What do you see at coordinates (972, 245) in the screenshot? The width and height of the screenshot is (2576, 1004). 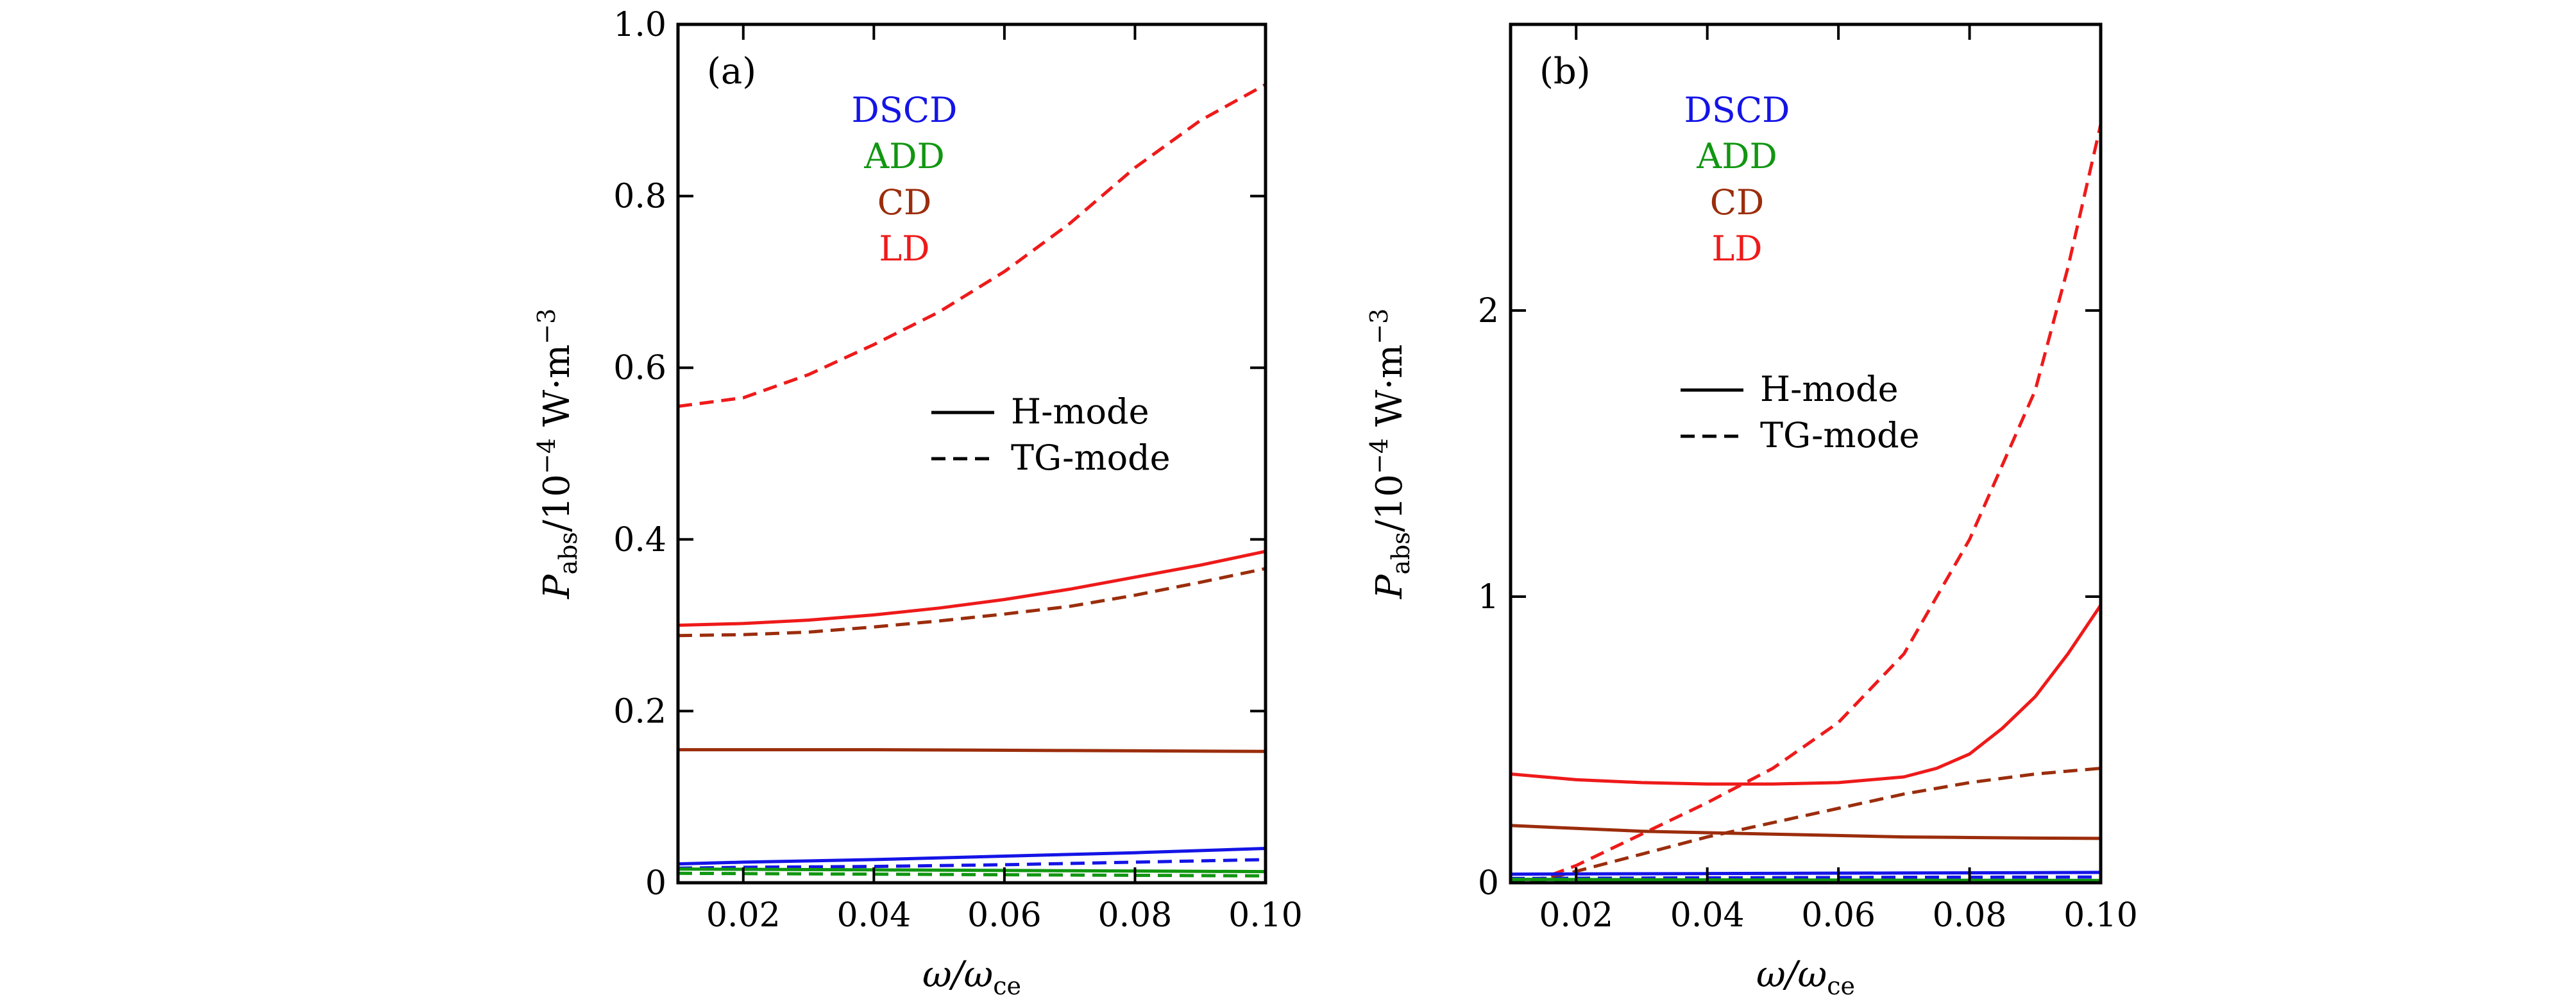 I see `series-ld-tg-mode` at bounding box center [972, 245].